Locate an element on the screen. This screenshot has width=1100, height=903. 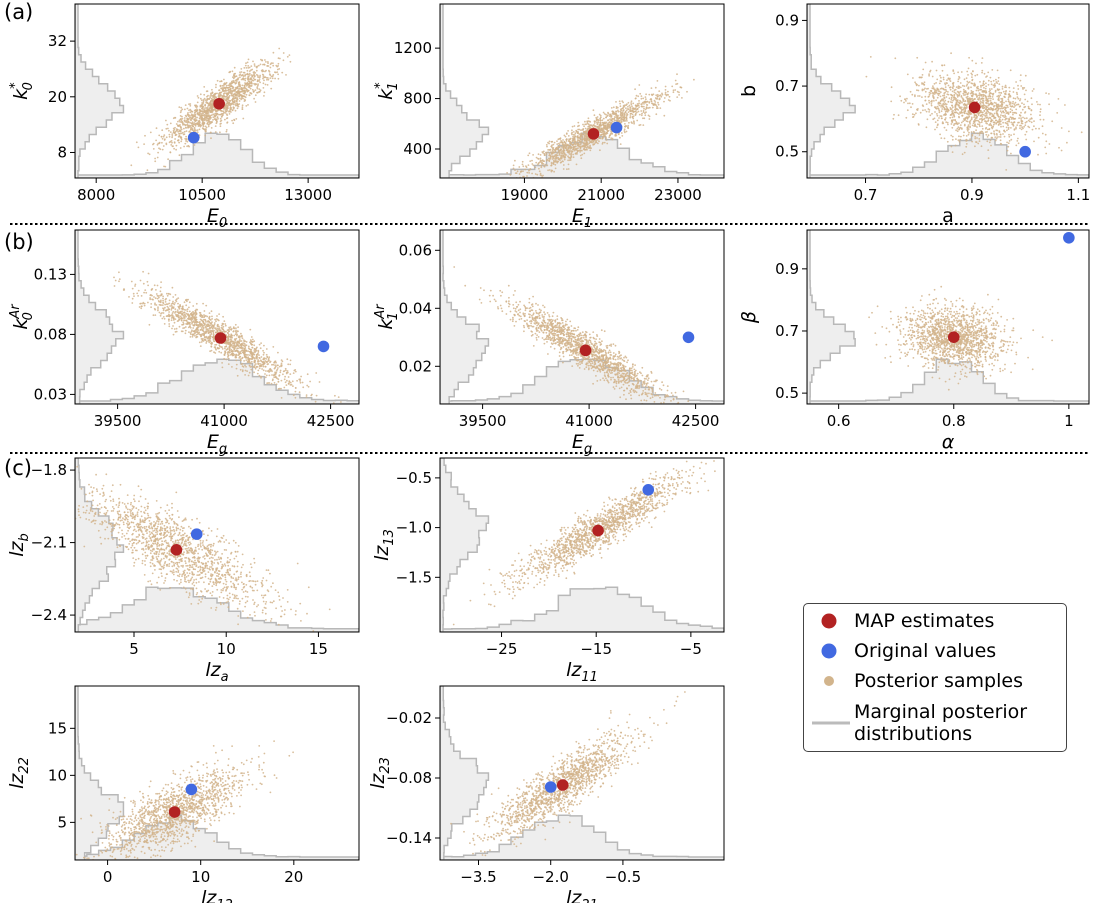
original-value-point is located at coordinates (616, 127).